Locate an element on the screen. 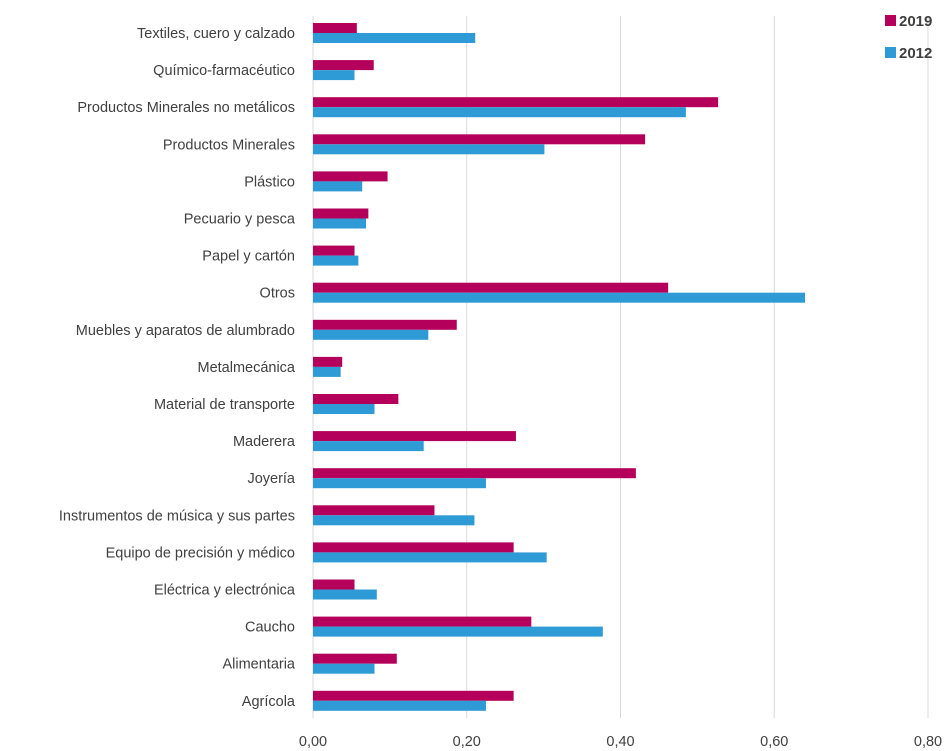  category-label-15: Eléctrica y electrónica is located at coordinates (225, 591).